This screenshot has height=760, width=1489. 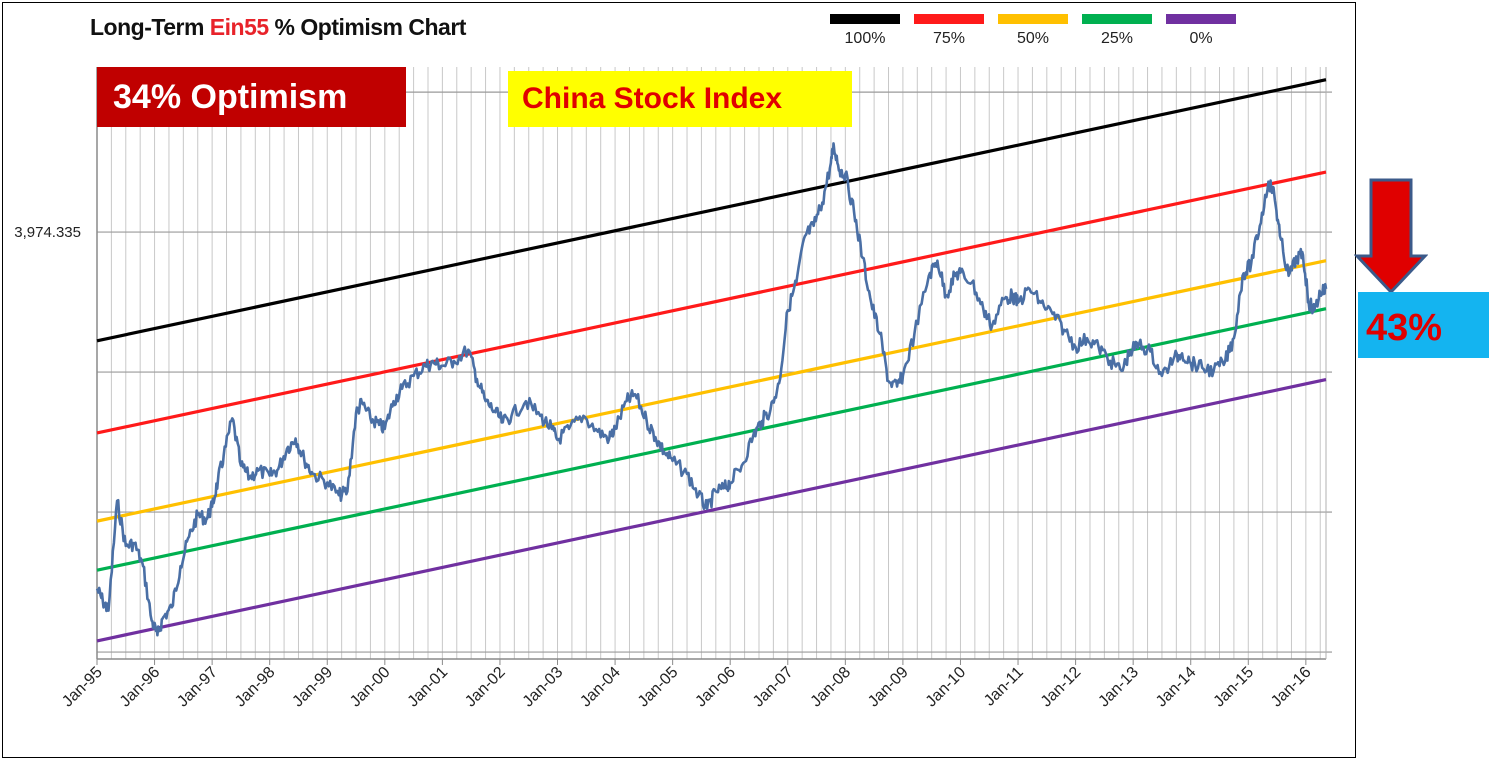 I want to click on y-axis-labels: 3,974.335, so click(x=47, y=232).